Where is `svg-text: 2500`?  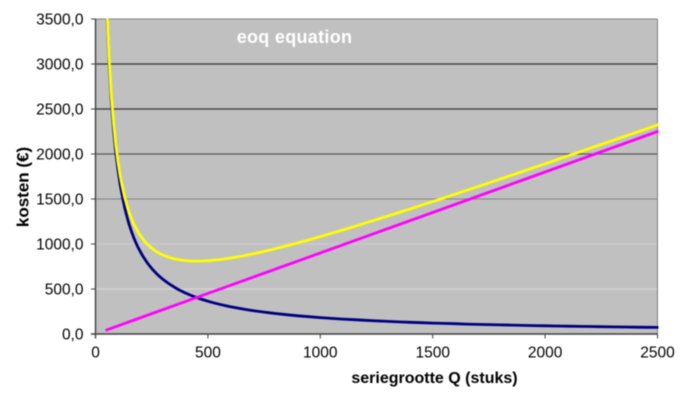
svg-text: 2500 is located at coordinates (657, 353).